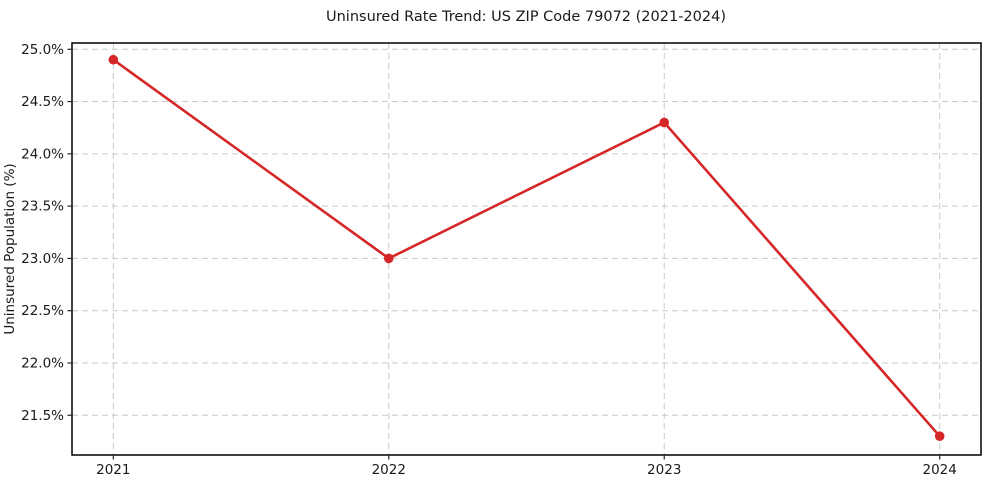 Image resolution: width=989 pixels, height=490 pixels. Describe the element at coordinates (42, 154) in the screenshot. I see `y-tick-label: 24.0%` at that location.